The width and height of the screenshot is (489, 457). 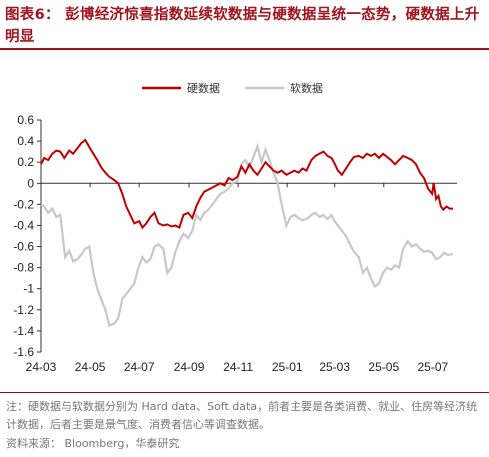 What do you see at coordinates (25, 162) in the screenshot?
I see `y-tick-label: 0.2` at bounding box center [25, 162].